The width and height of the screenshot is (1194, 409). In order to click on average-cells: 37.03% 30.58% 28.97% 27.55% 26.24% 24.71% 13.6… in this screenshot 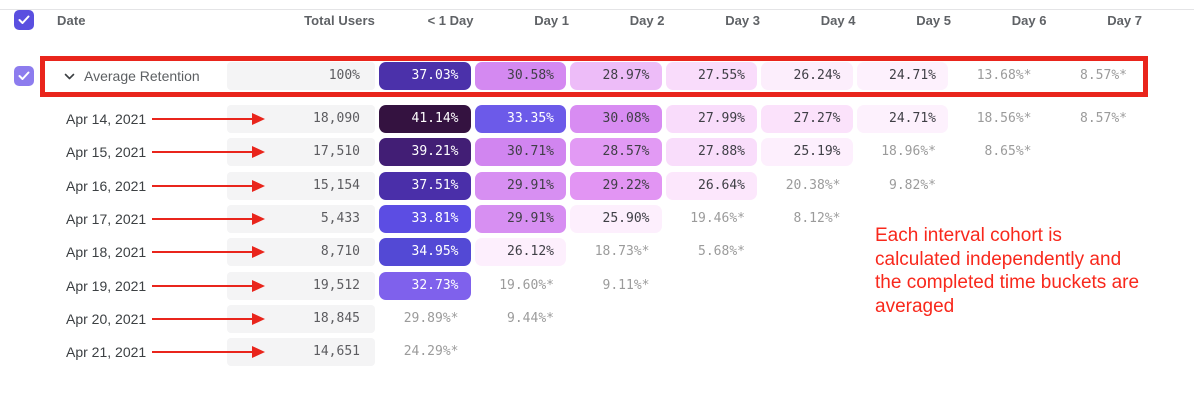, I will do `click(761, 76)`.